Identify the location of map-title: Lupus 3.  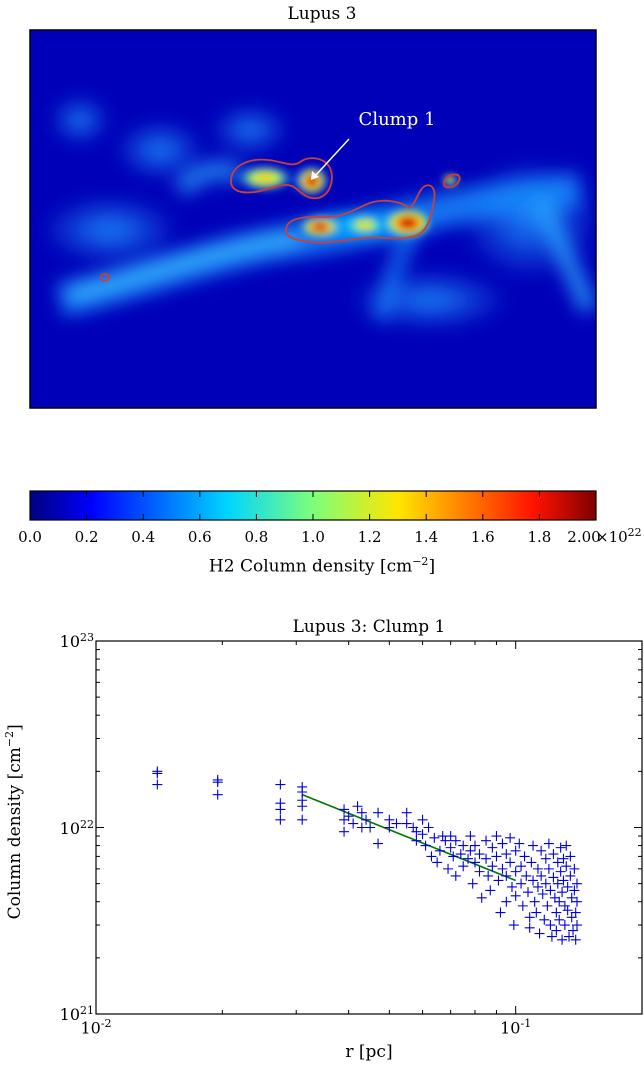
(322, 14).